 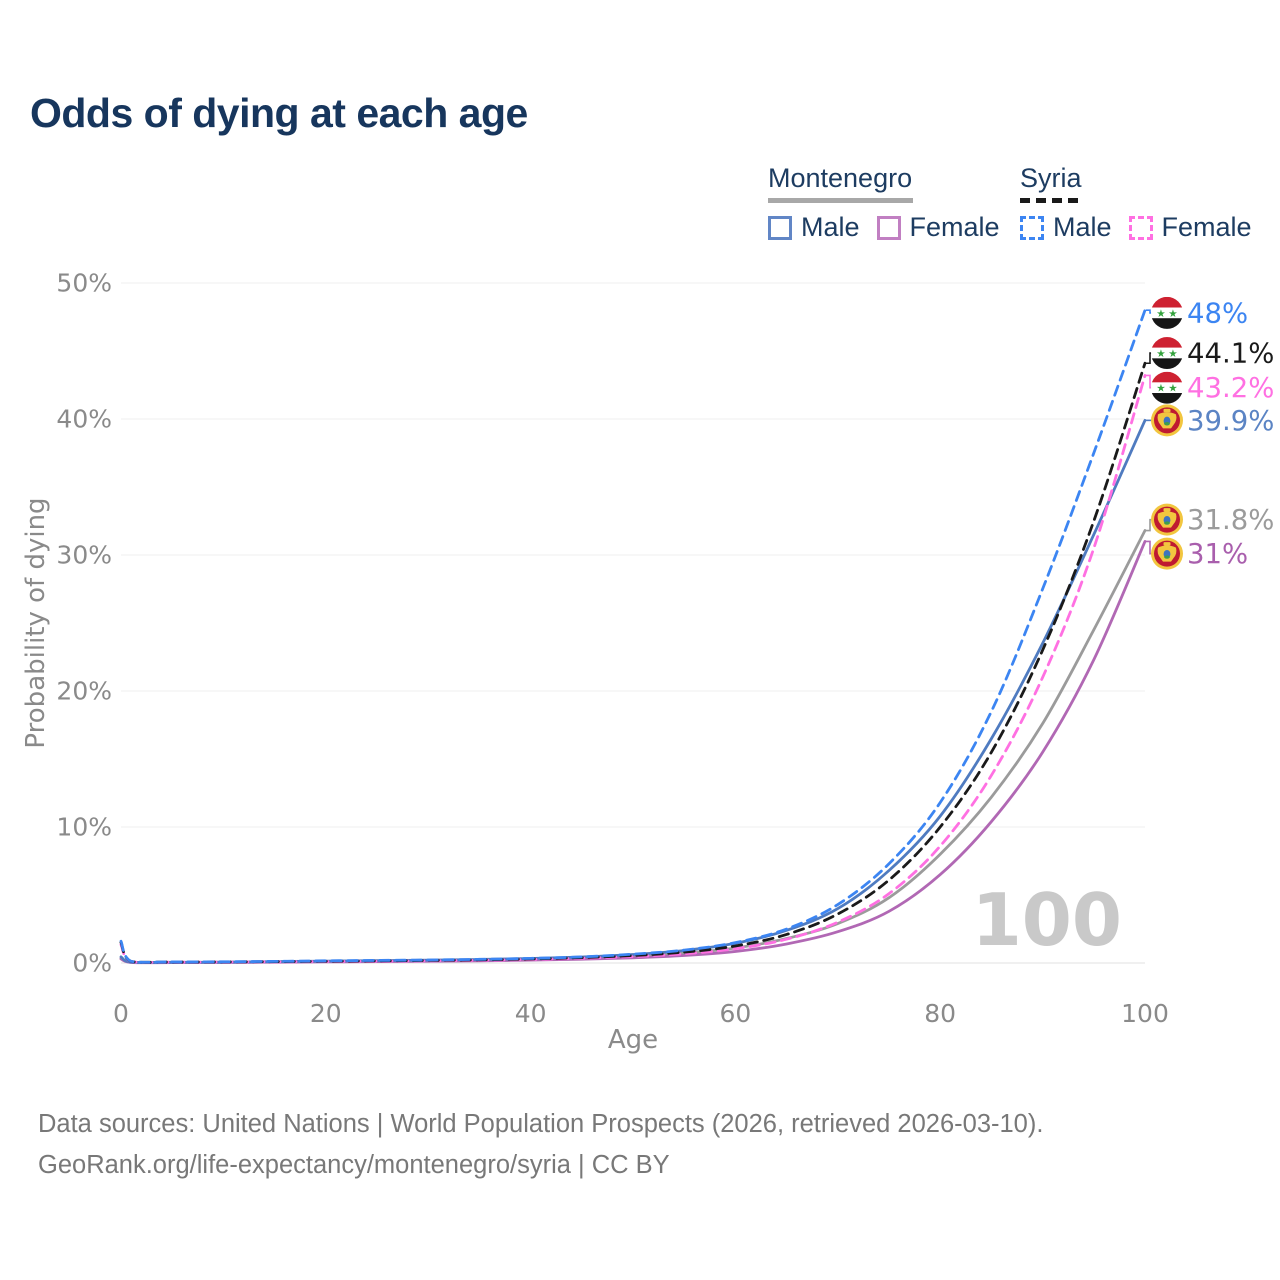 What do you see at coordinates (840, 200) in the screenshot?
I see `legend-underline-solid` at bounding box center [840, 200].